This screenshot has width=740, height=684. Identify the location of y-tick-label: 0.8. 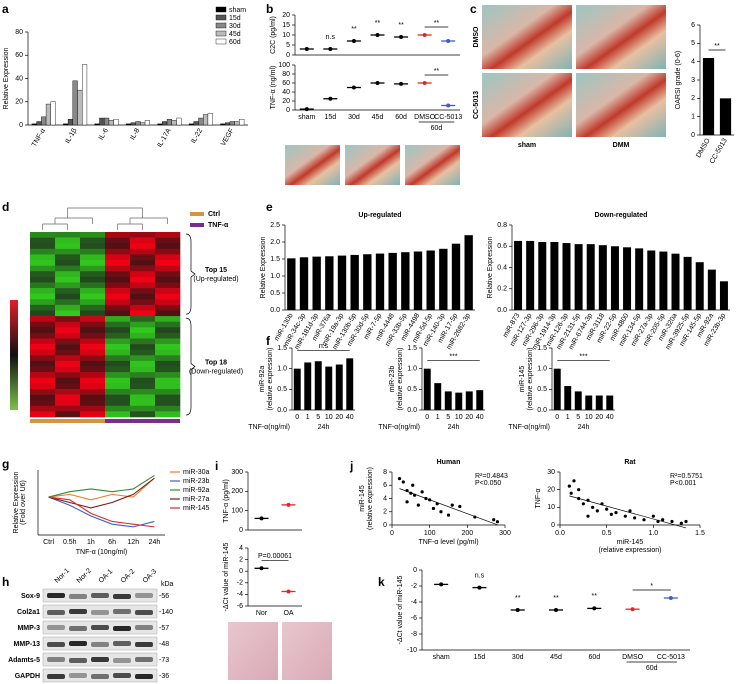
(502, 225).